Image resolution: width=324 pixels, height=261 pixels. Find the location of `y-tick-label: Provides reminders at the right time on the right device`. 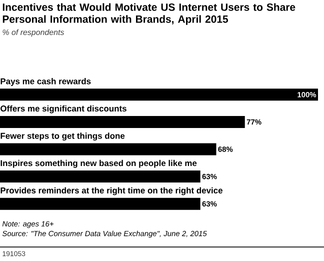

y-tick-label: Provides reminders at the right time on the right device is located at coordinates (111, 191).